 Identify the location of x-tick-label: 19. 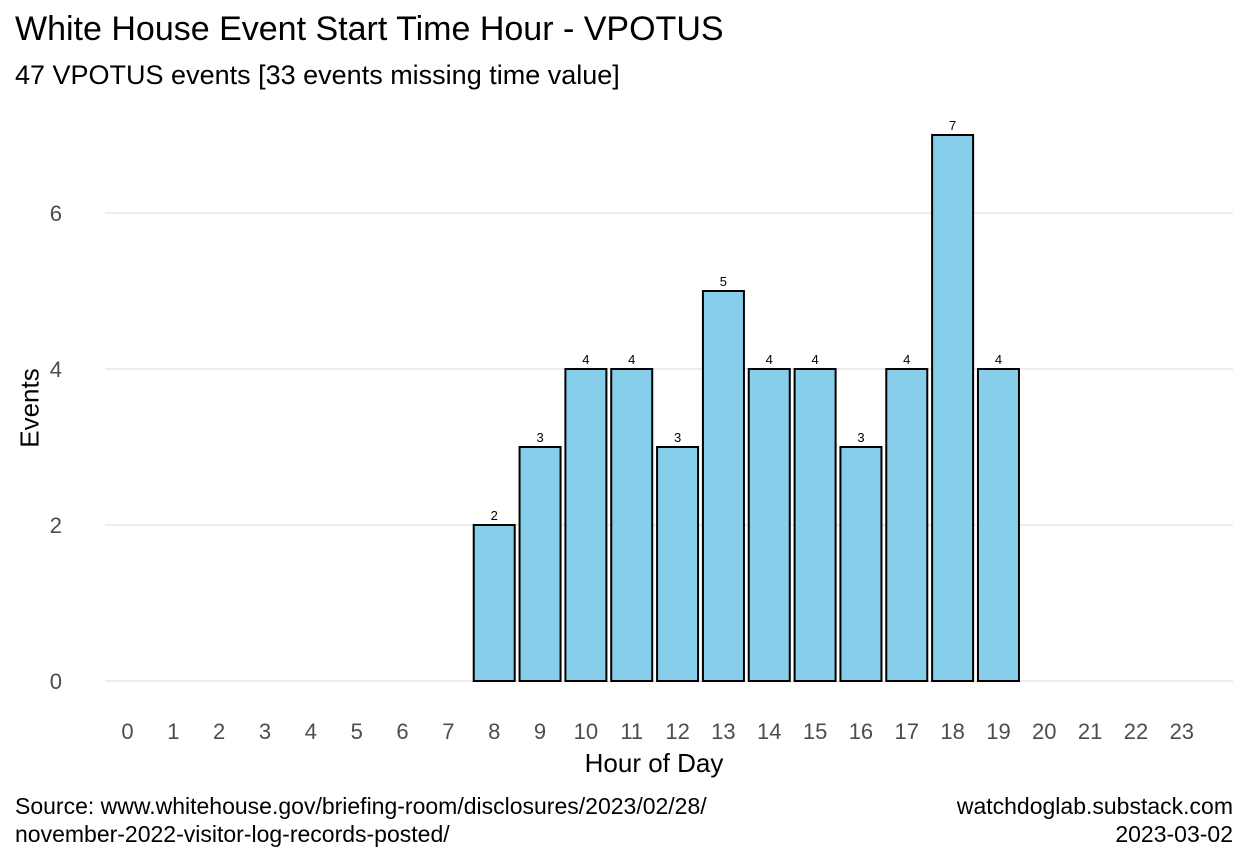
(998, 731).